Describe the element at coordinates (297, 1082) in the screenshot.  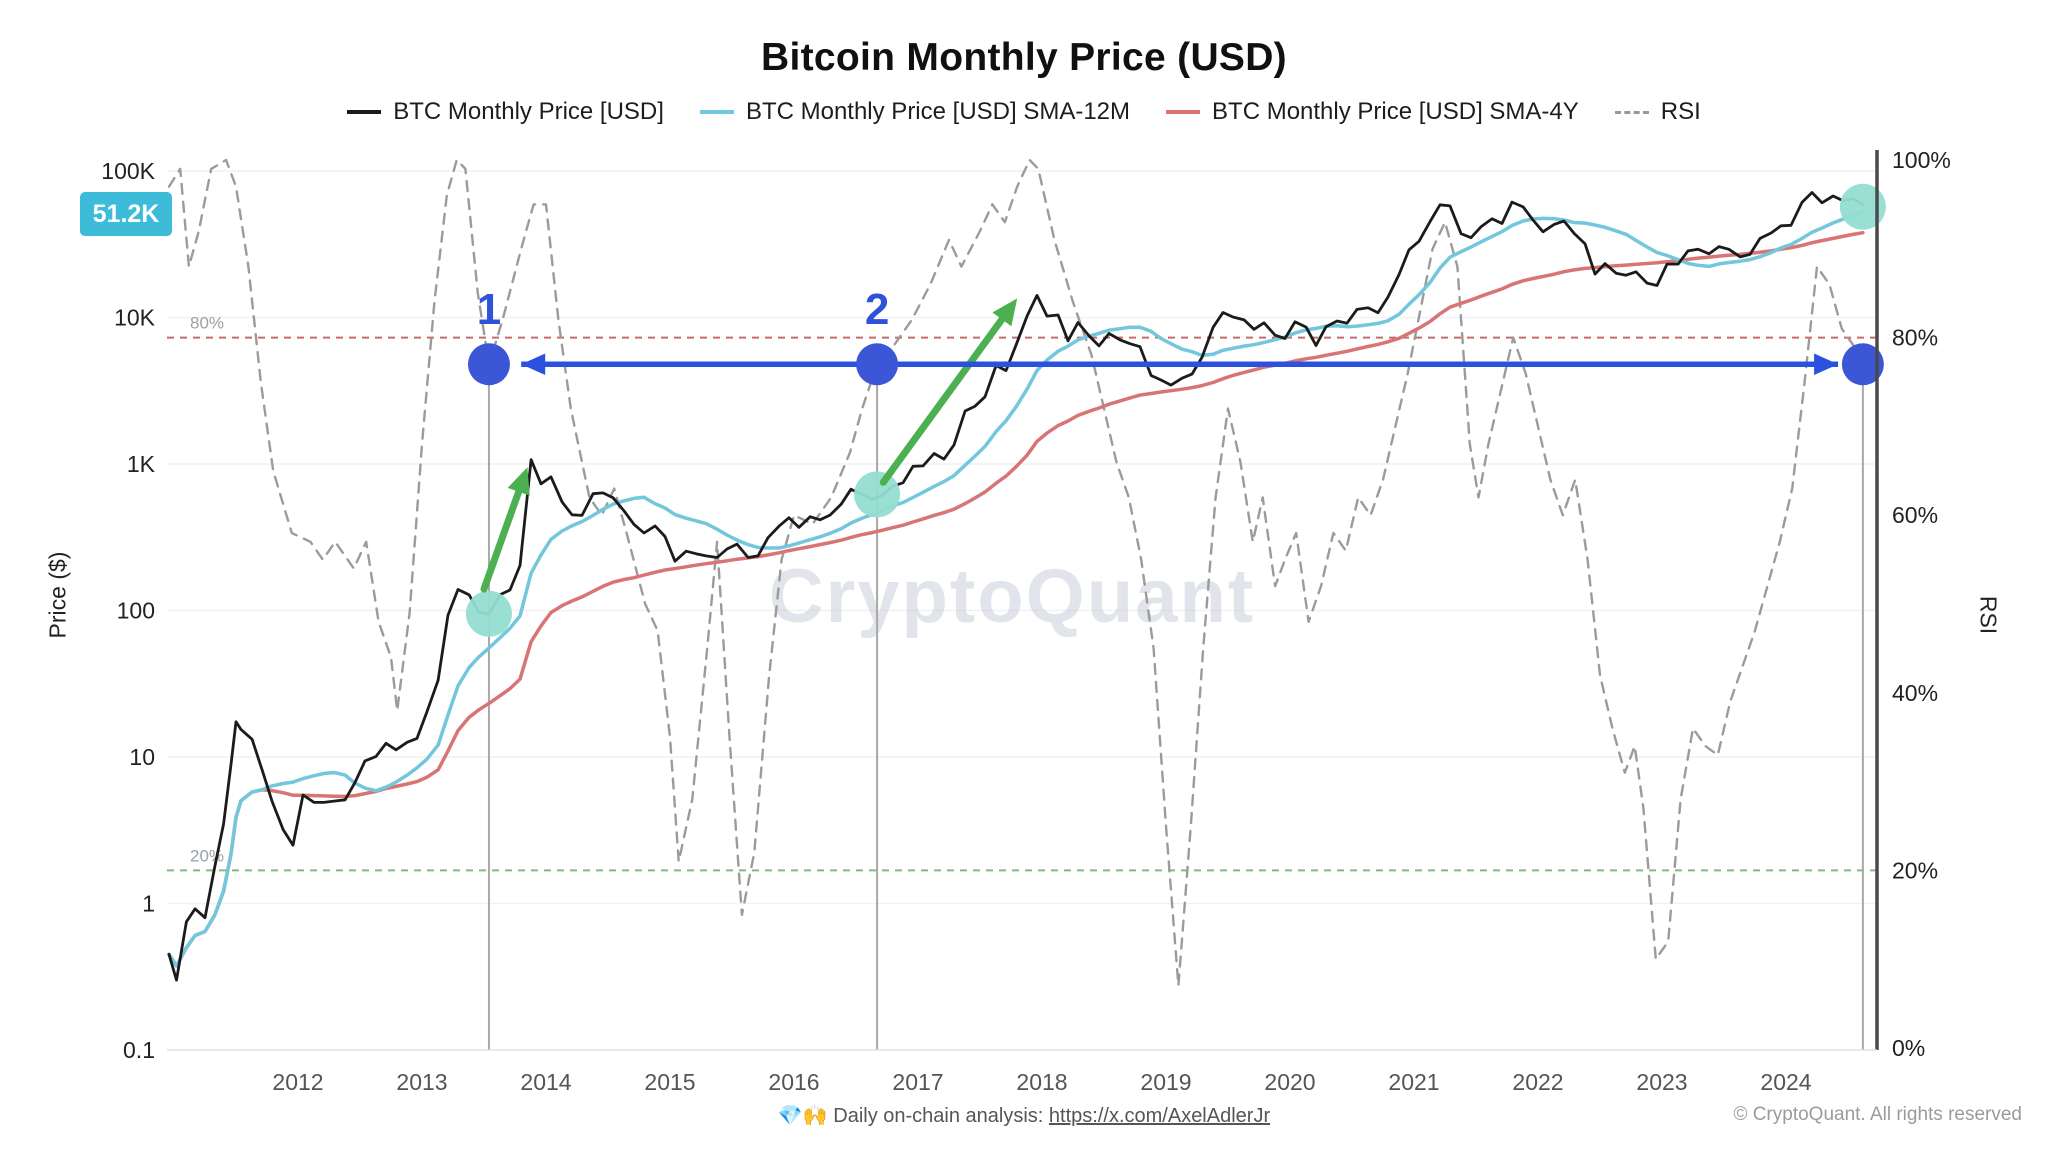
I see `year-tick-label: 2012` at that location.